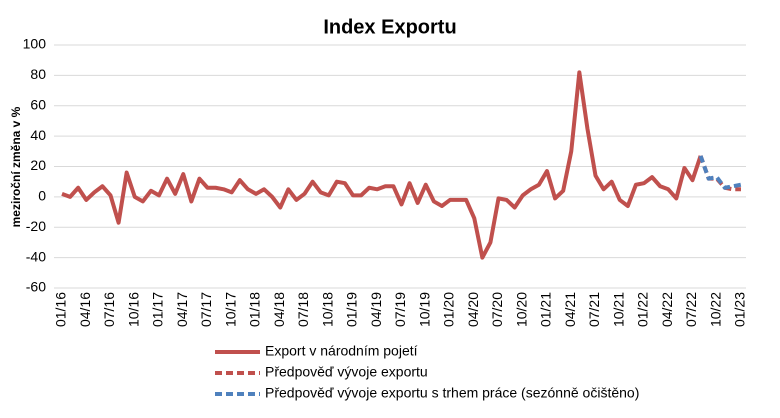  Describe the element at coordinates (449, 309) in the screenshot. I see `x-tick-label: 01/20` at that location.